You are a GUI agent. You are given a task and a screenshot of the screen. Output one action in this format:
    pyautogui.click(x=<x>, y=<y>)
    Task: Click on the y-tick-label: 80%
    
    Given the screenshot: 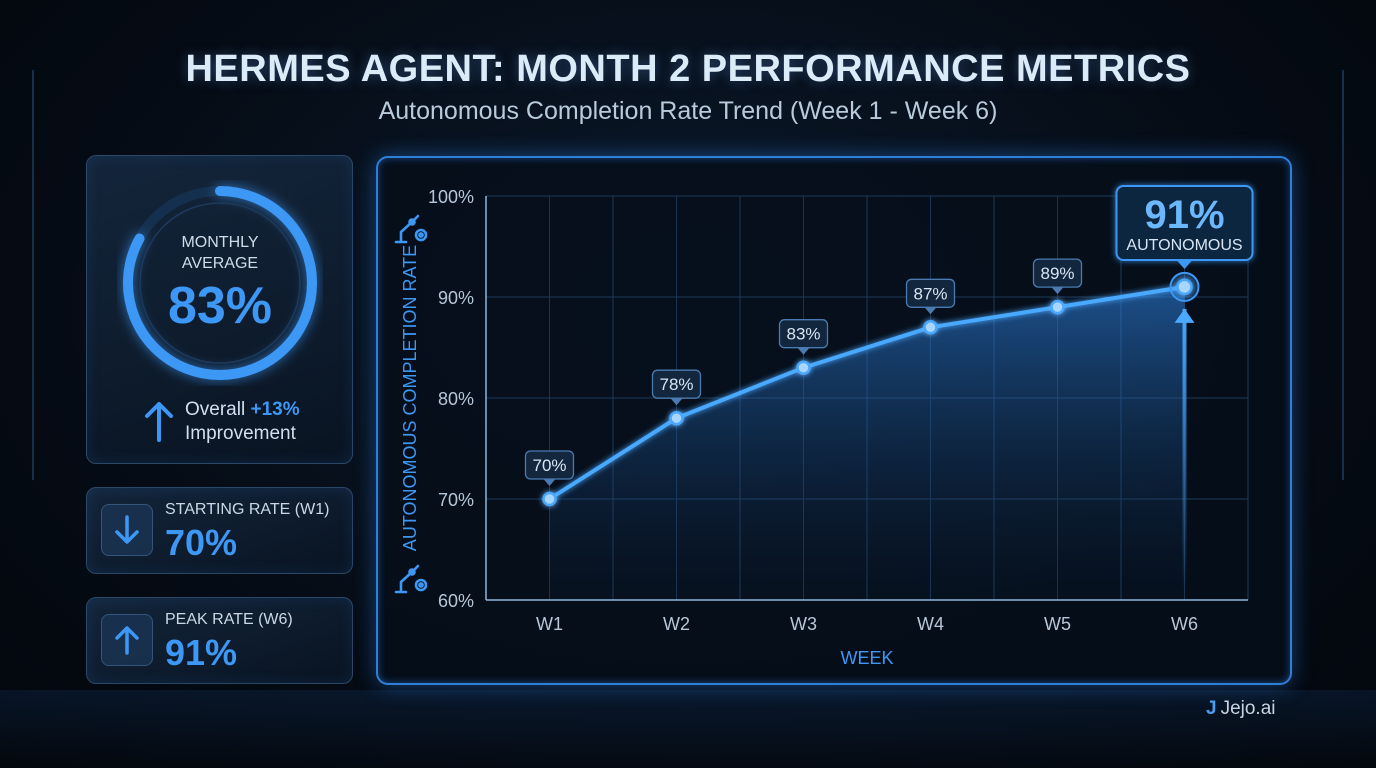 What is the action you would take?
    pyautogui.click(x=456, y=399)
    